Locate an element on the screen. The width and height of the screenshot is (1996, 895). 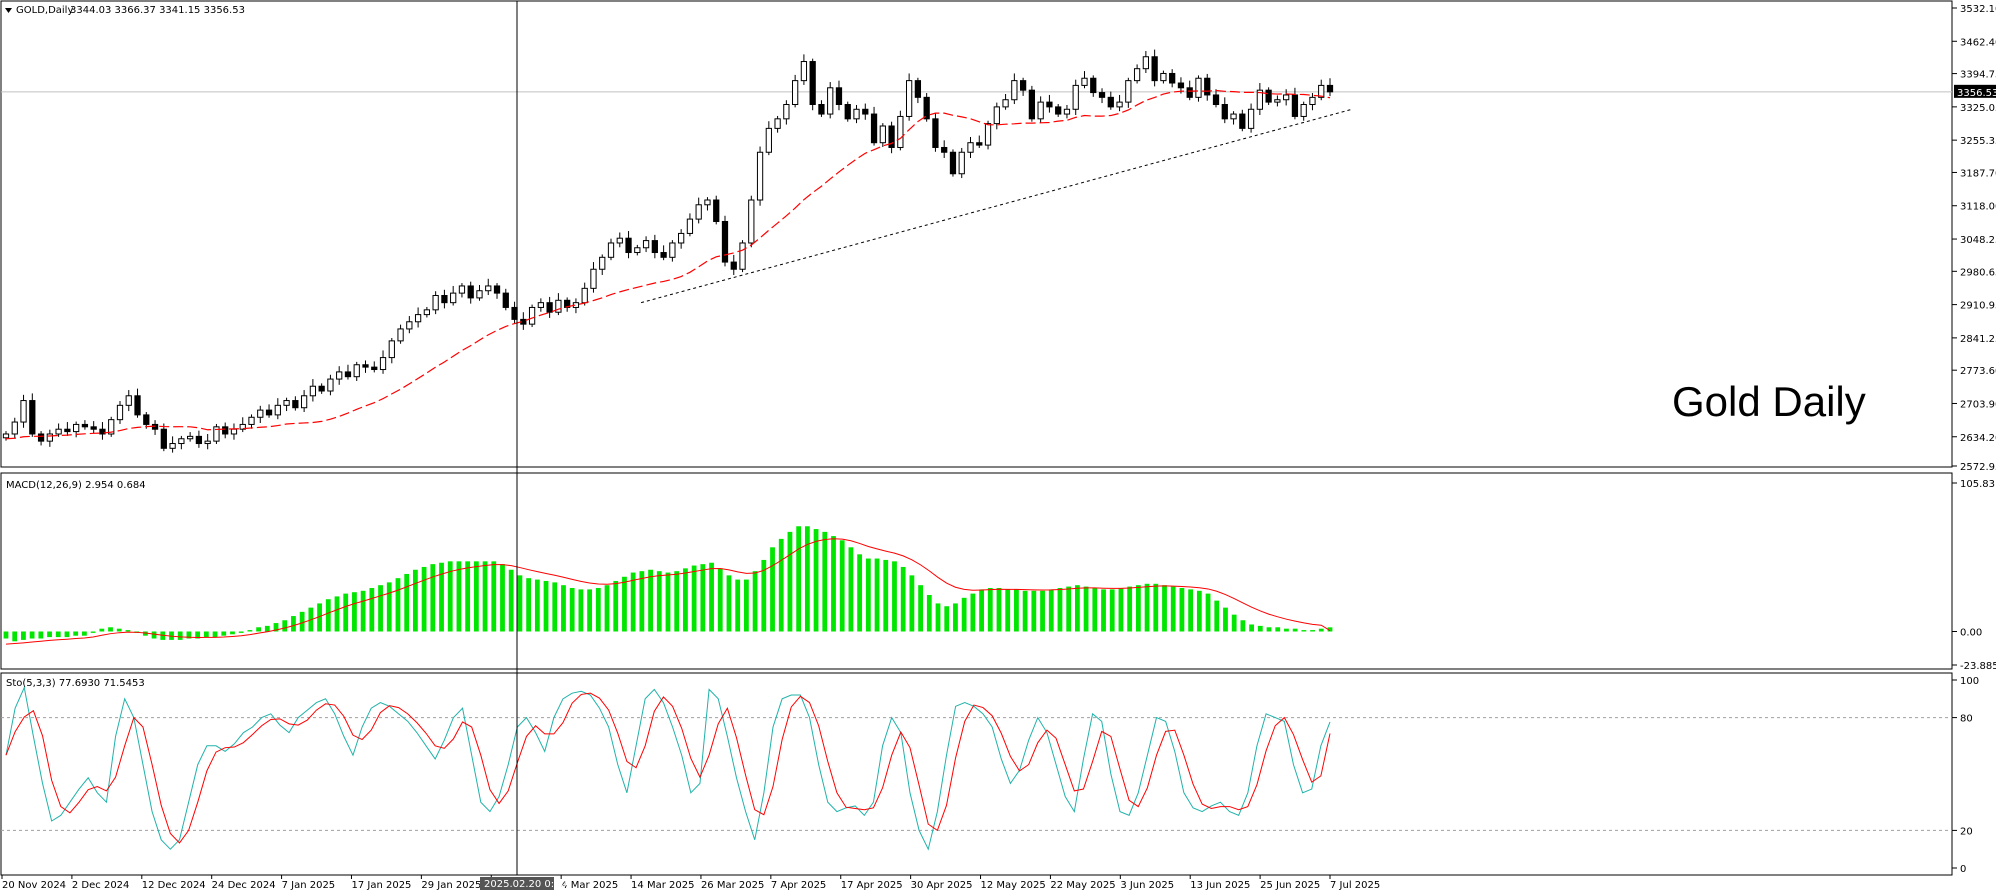
triangle-down-icon is located at coordinates (8, 10).